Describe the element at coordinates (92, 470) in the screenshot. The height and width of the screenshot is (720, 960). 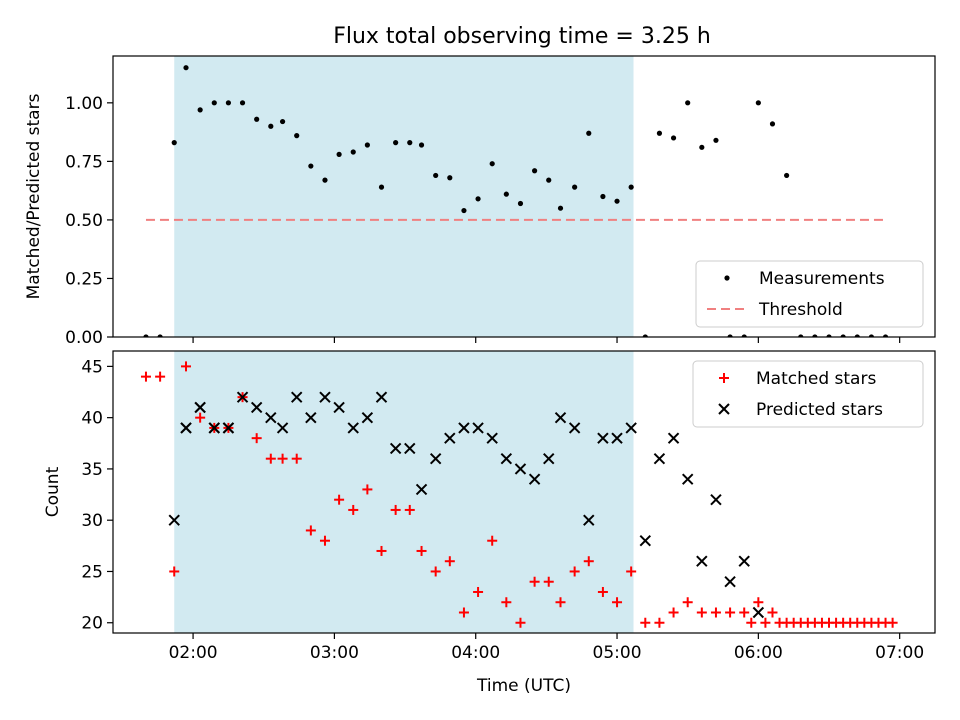
I see `y-tick-label: 35` at that location.